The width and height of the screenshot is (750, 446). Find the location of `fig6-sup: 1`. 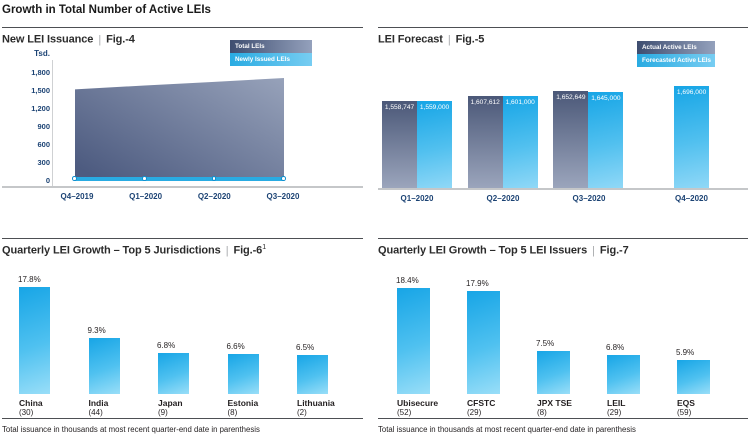

fig6-sup: 1 is located at coordinates (264, 247).